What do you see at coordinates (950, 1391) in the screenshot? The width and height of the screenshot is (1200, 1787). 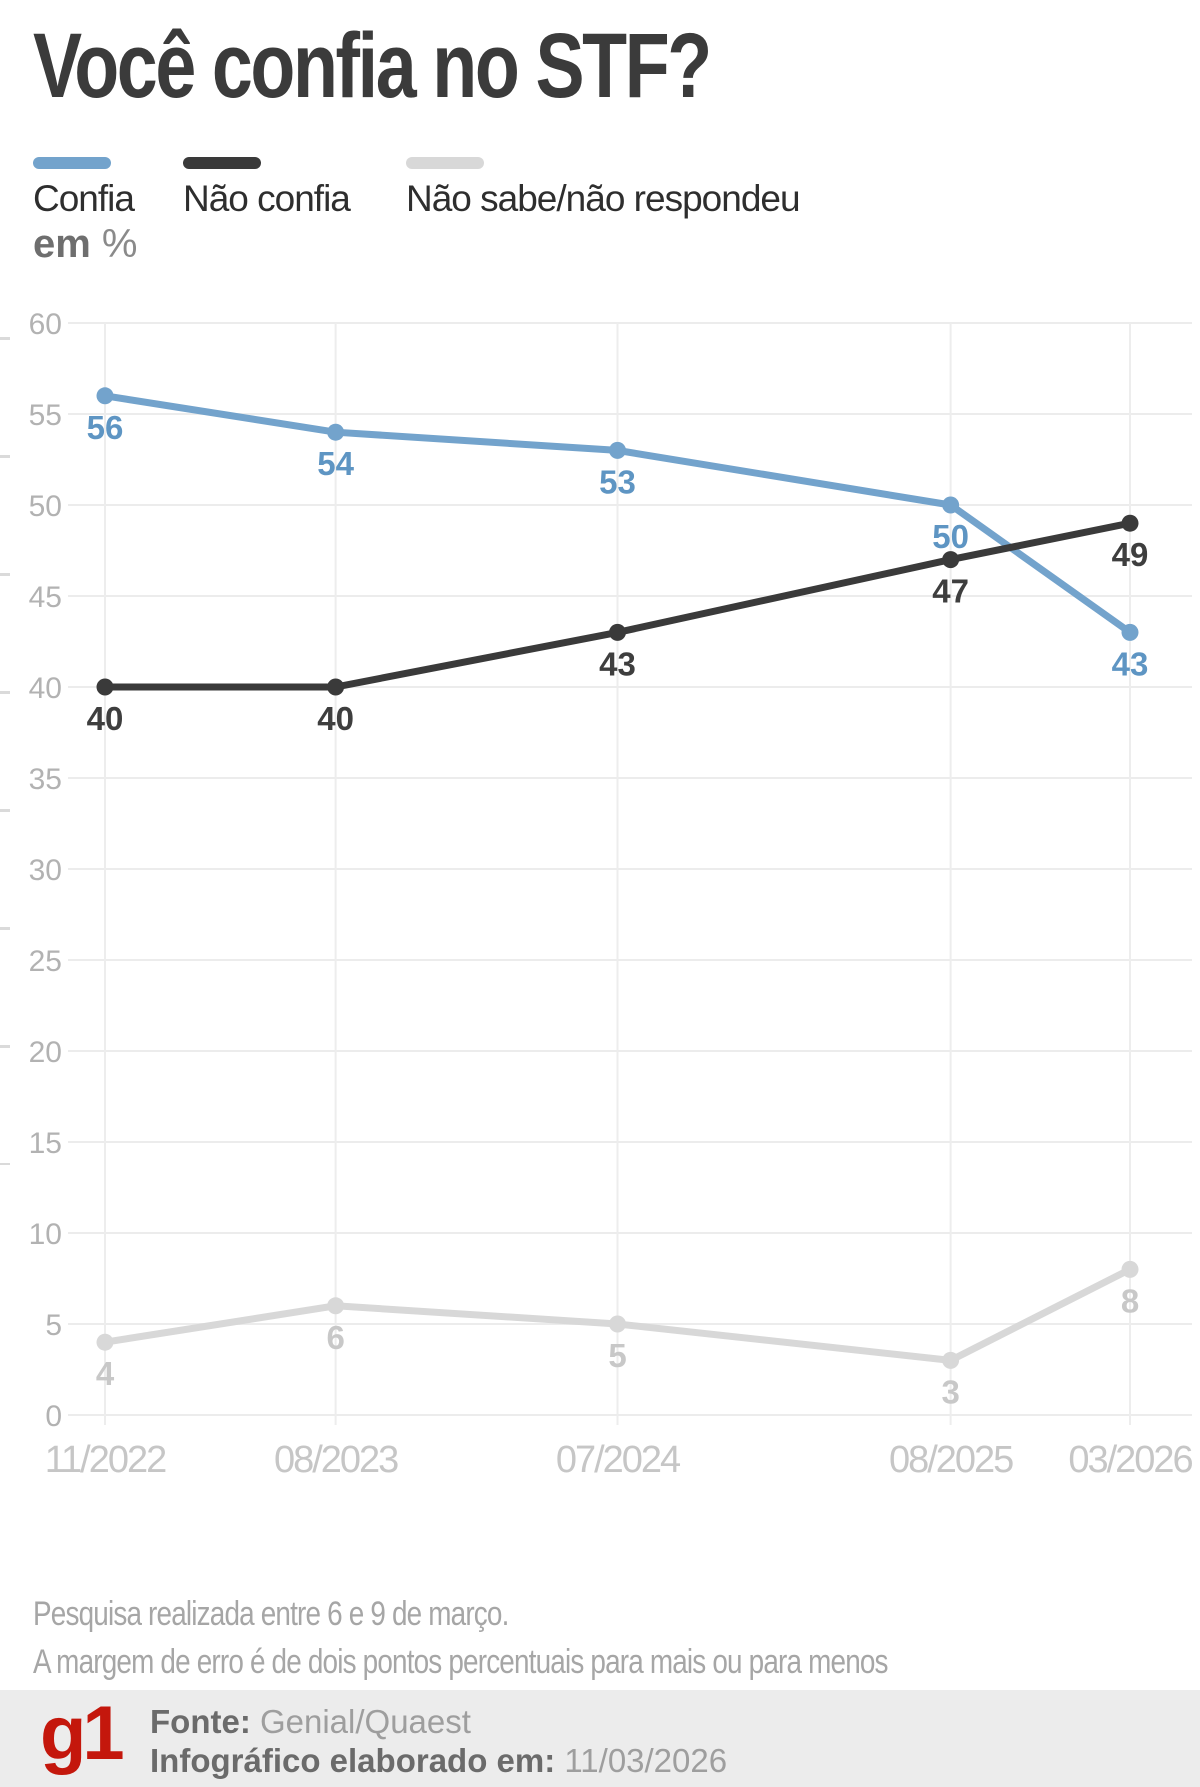 I see `data-point-label: 3` at bounding box center [950, 1391].